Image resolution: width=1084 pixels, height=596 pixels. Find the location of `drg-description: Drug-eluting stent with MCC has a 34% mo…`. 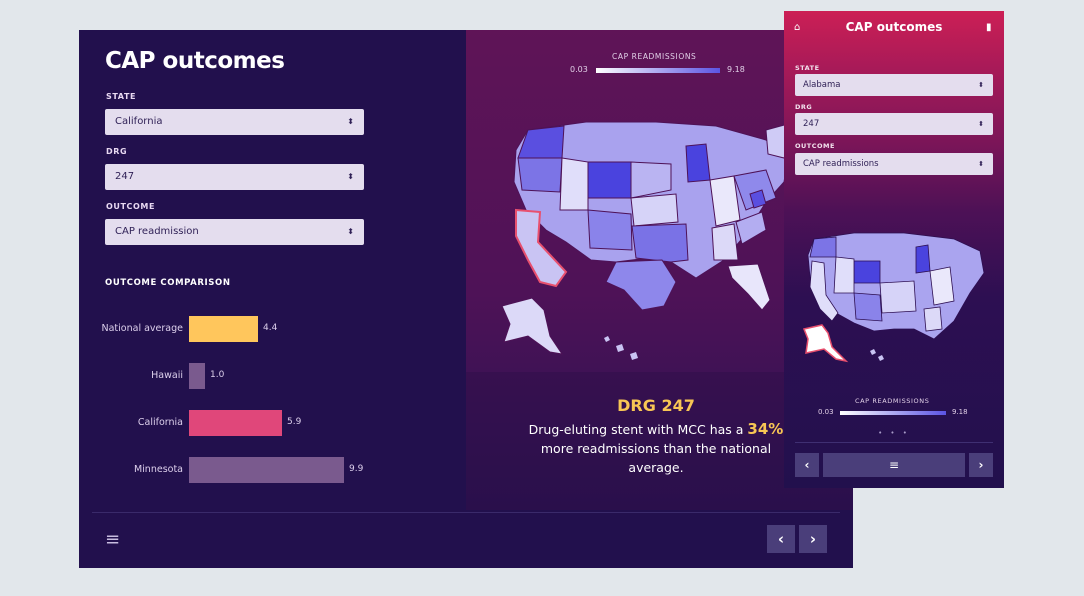

drg-description: Drug-eluting stent with MCC has a 34% mo… is located at coordinates (656, 448).